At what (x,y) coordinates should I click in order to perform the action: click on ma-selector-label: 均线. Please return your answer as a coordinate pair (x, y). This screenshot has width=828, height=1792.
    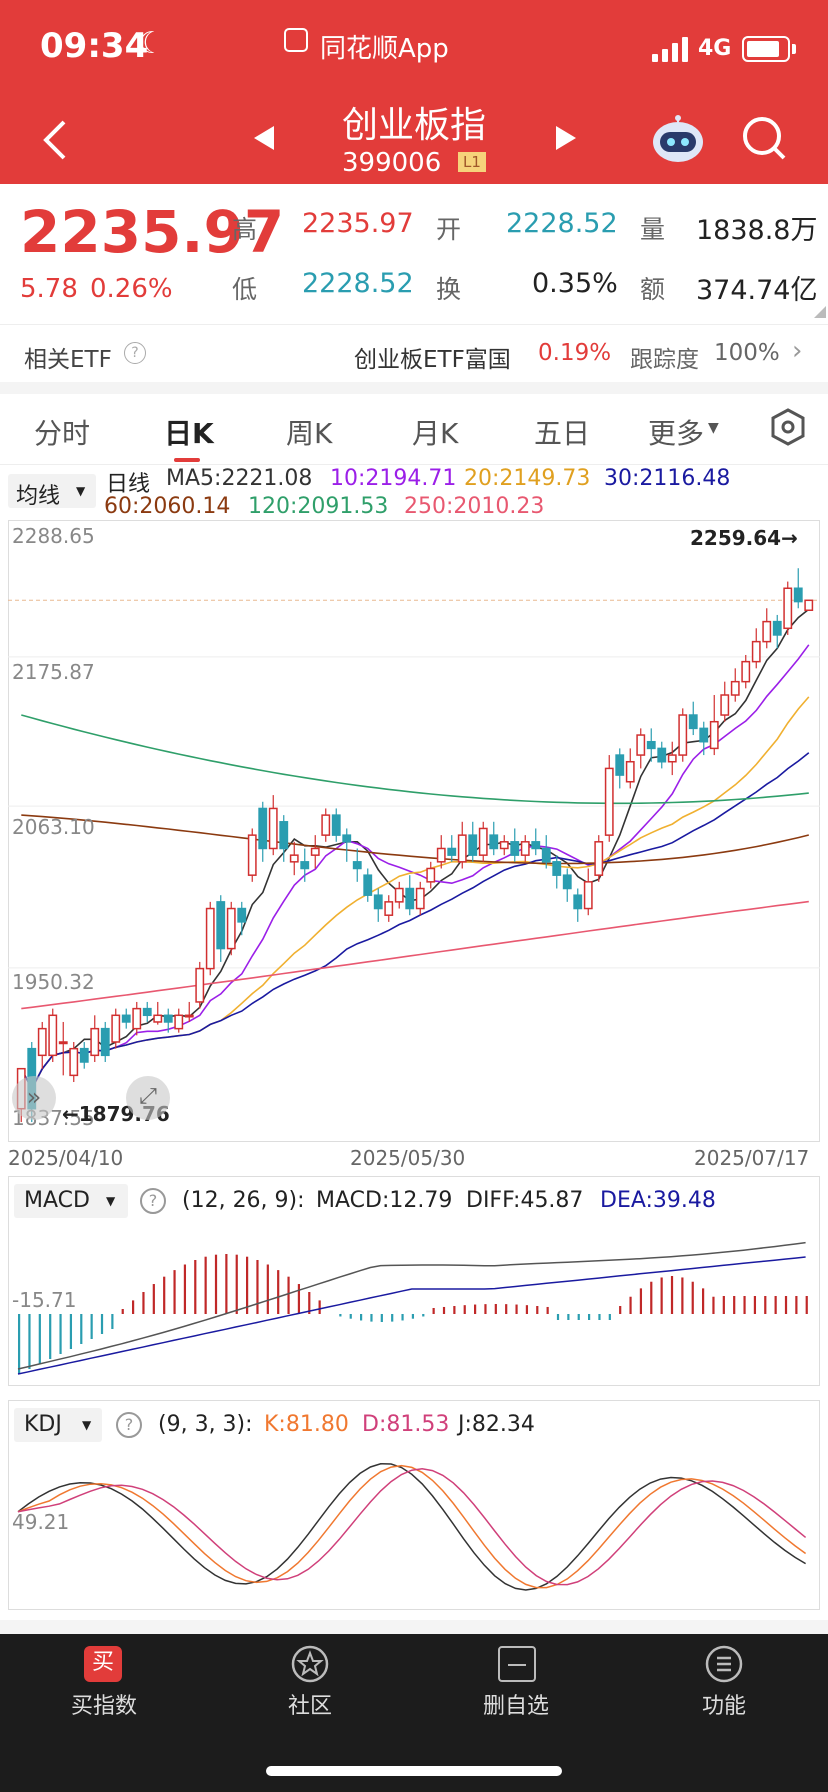
    Looking at the image, I should click on (38, 496).